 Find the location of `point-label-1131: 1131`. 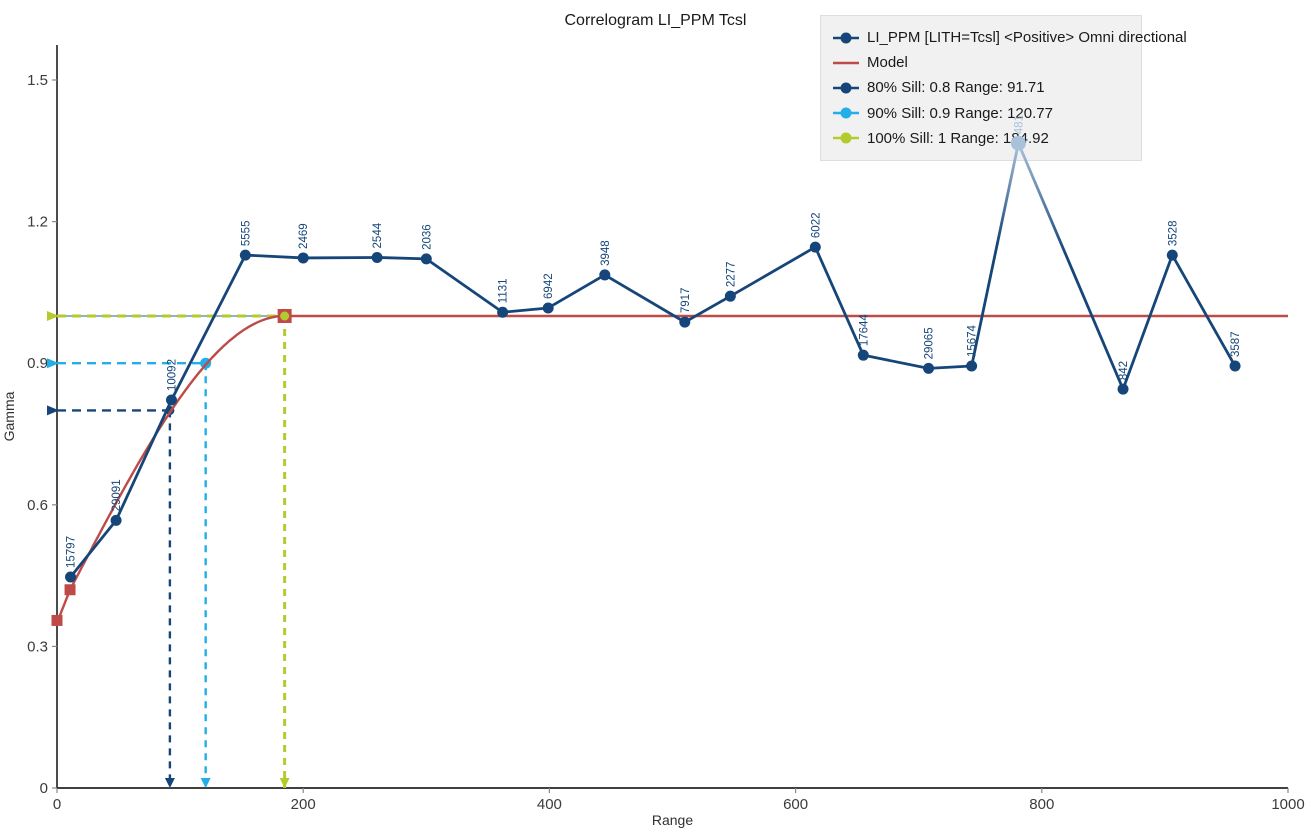

point-label-1131: 1131 is located at coordinates (504, 290).